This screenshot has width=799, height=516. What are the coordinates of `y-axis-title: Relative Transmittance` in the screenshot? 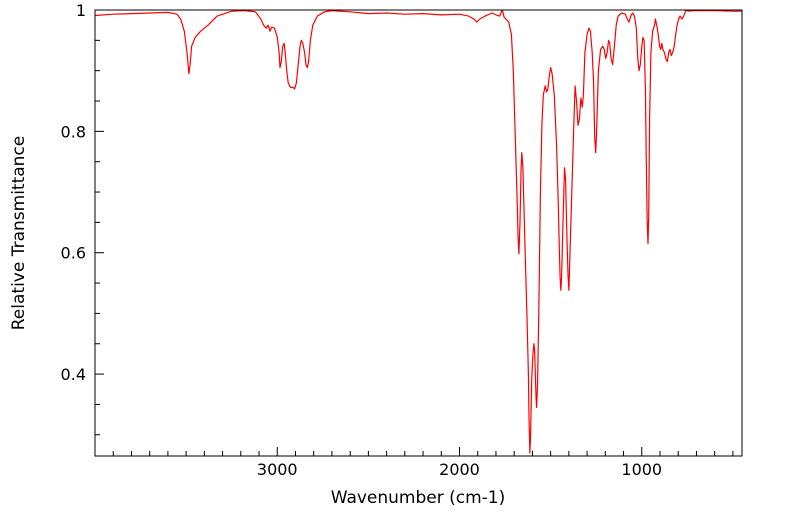 It's located at (19, 233).